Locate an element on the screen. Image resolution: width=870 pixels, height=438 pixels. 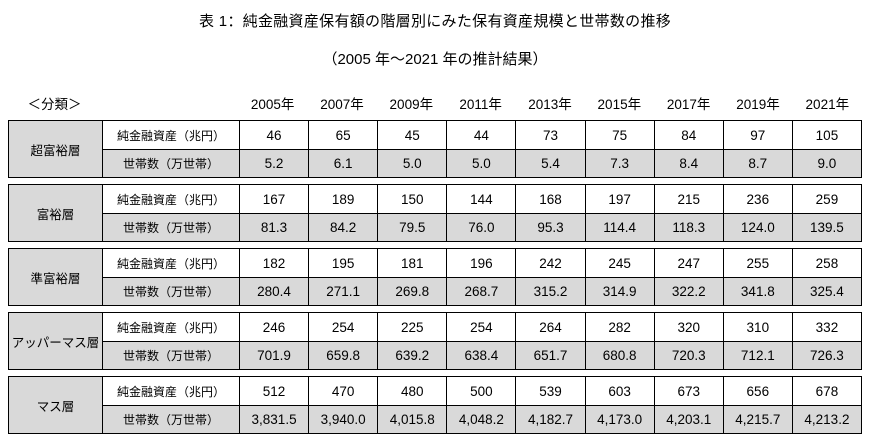
households-value: 3,940.0 is located at coordinates (343, 419).